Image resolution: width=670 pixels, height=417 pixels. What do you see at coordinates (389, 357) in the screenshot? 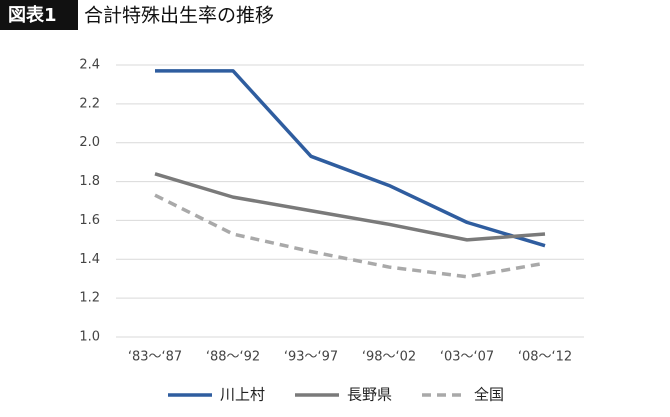
I see `x-tick-label: ‘98～‘02` at bounding box center [389, 357].